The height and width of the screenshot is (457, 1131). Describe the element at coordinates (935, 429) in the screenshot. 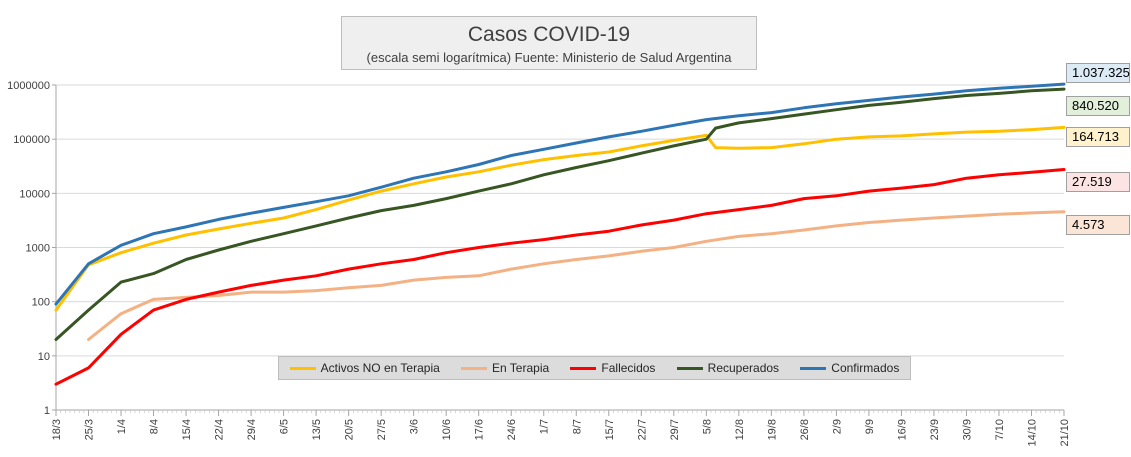

I see `x-tick-label: 23/9` at that location.